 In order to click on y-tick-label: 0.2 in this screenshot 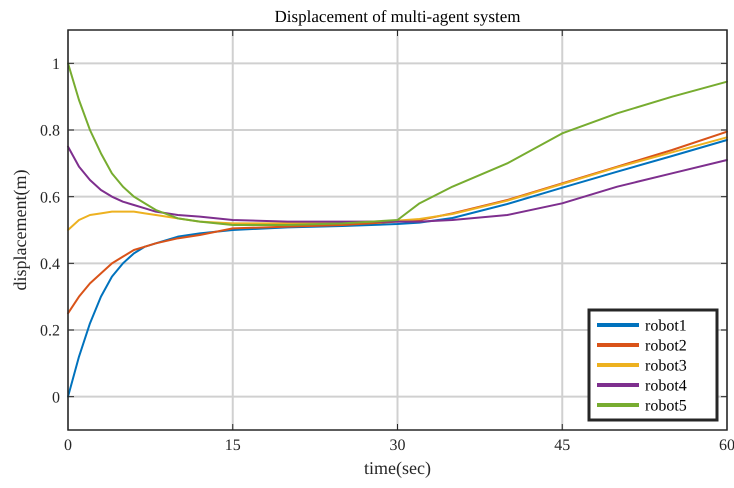, I will do `click(50, 331)`.